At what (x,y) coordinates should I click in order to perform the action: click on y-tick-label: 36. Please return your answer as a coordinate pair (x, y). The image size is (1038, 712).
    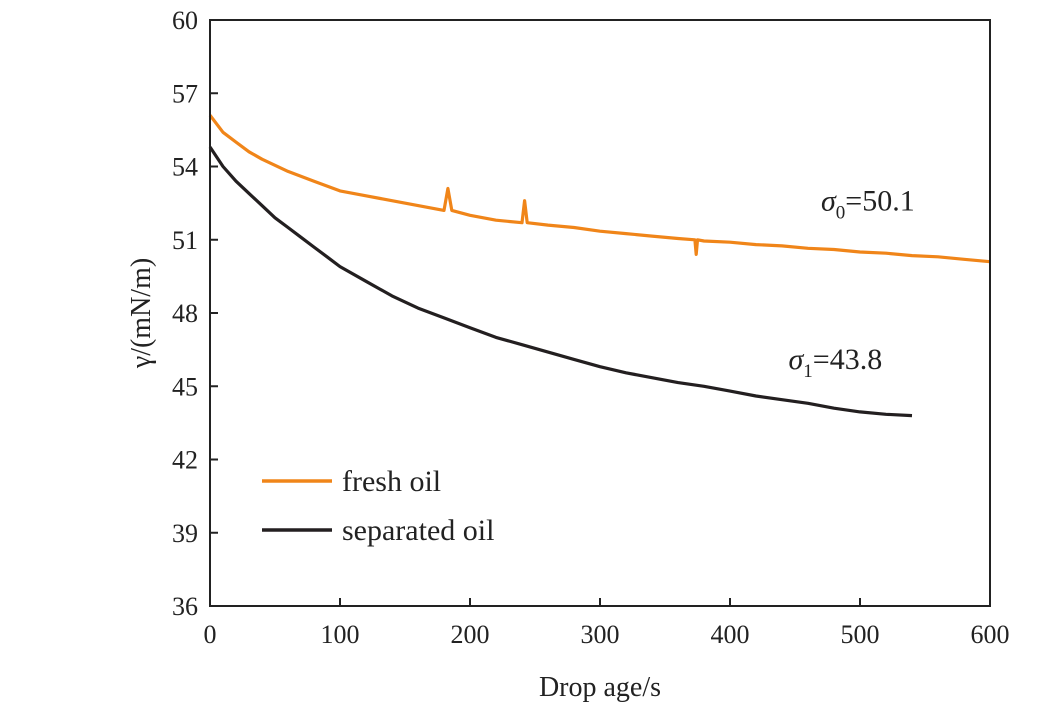
    Looking at the image, I should click on (185, 606).